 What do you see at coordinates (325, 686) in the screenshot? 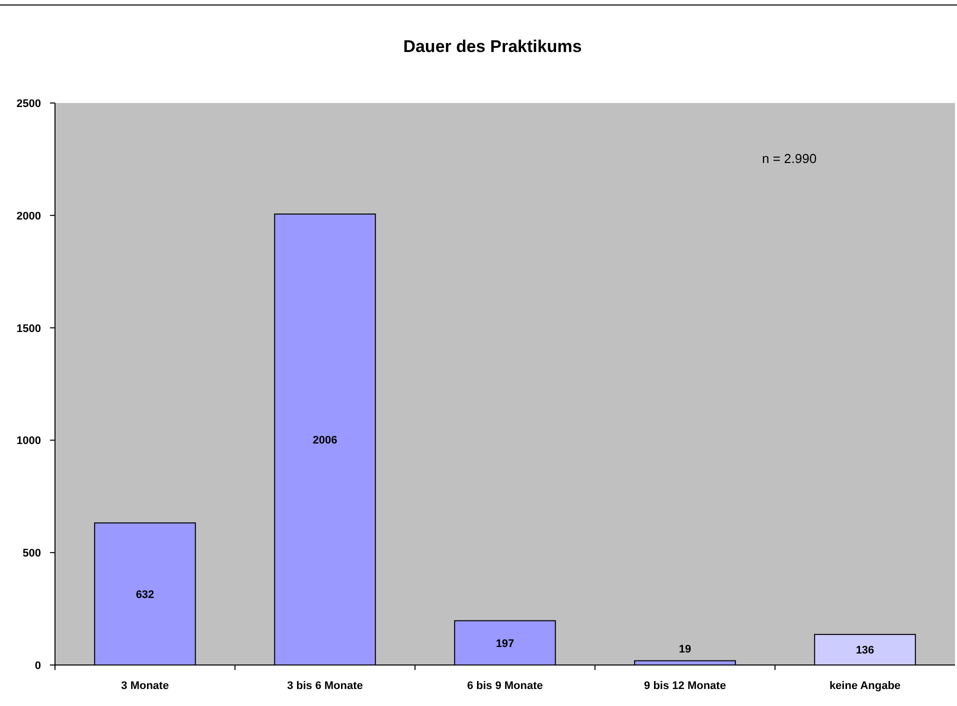
I see `x-tick-label: 3 bis 6 Monate` at bounding box center [325, 686].